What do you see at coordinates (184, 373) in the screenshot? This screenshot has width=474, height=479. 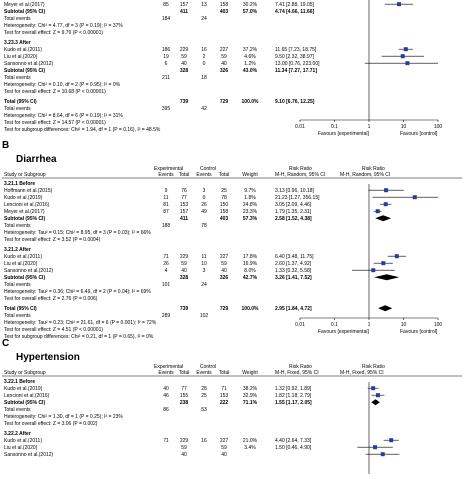 I see `header-total-exp: Total` at bounding box center [184, 373].